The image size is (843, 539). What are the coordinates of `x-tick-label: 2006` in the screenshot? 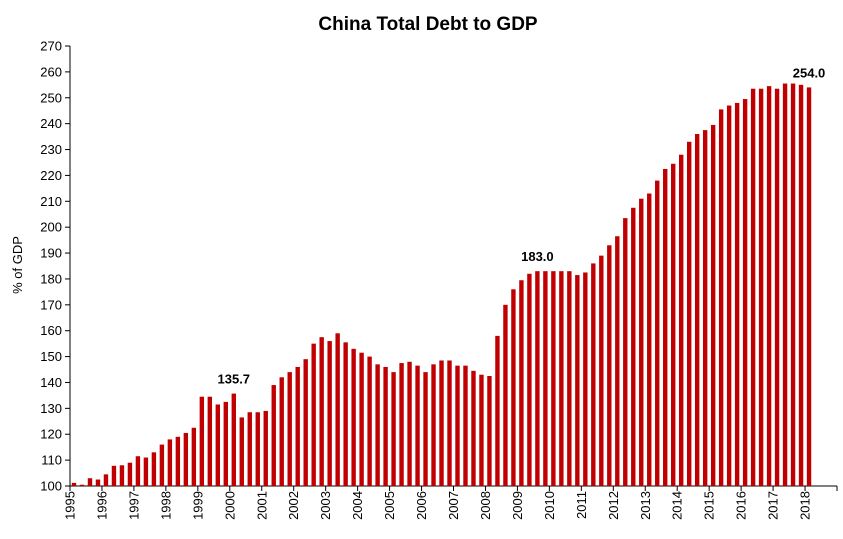 It's located at (421, 505).